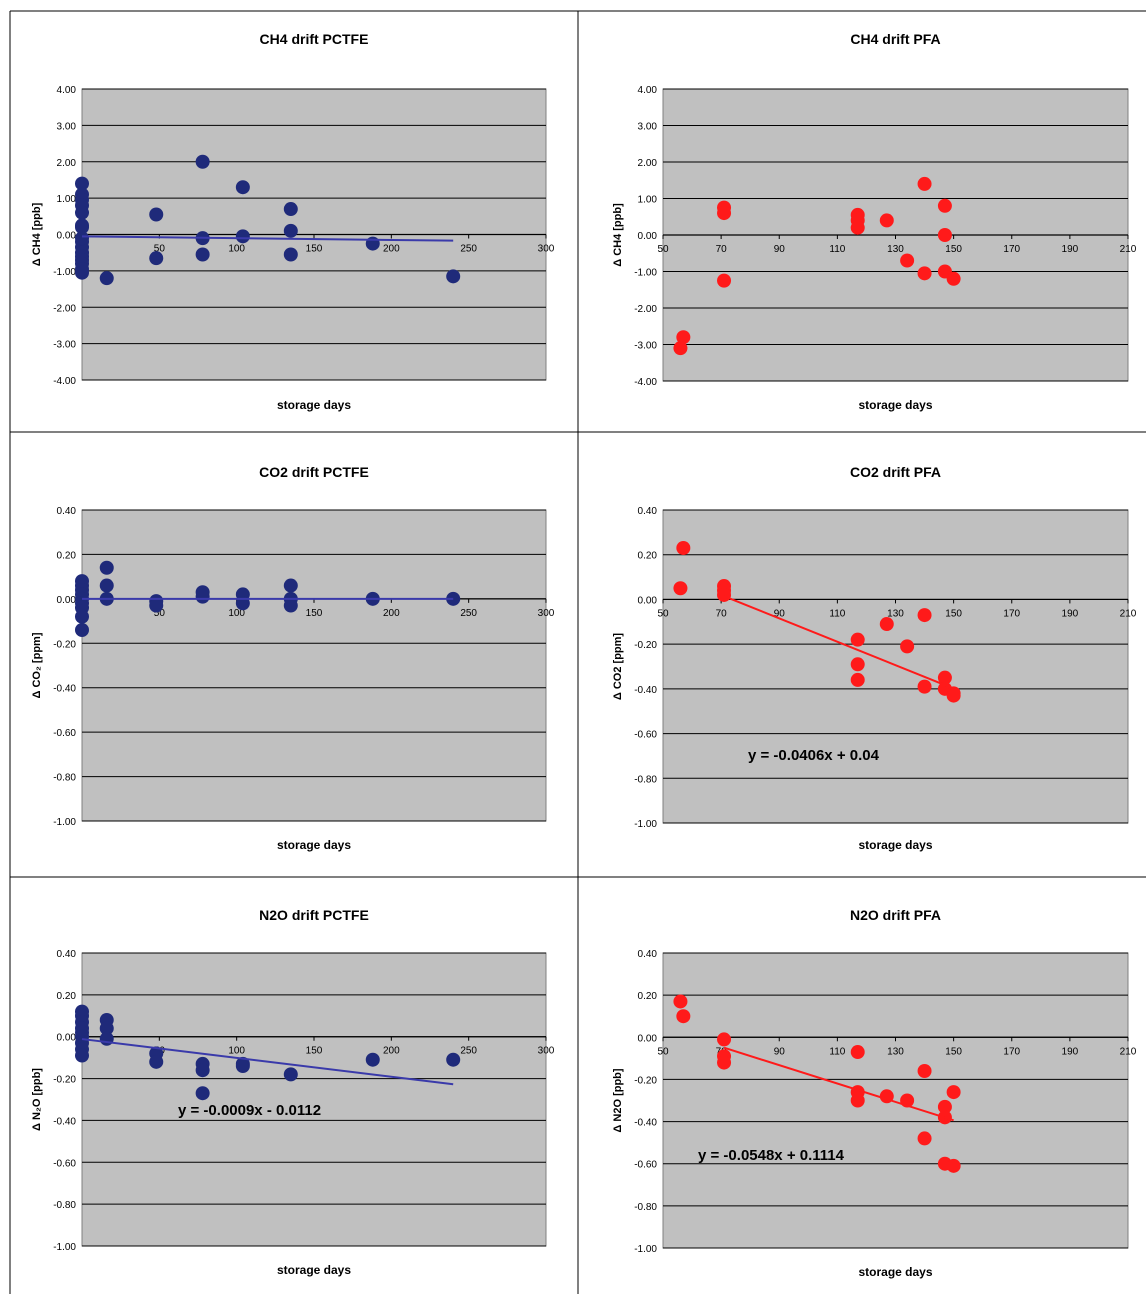 The width and height of the screenshot is (1146, 1294). I want to click on plot-area, so click(314, 1099).